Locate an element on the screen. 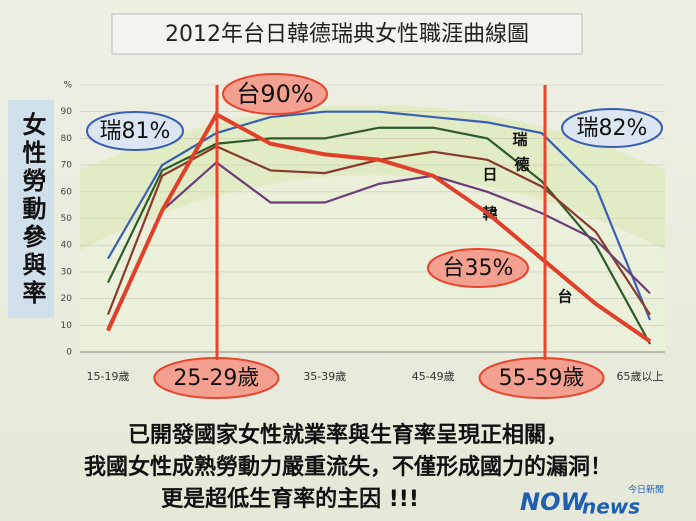  y-tick-label: 70 is located at coordinates (67, 166).